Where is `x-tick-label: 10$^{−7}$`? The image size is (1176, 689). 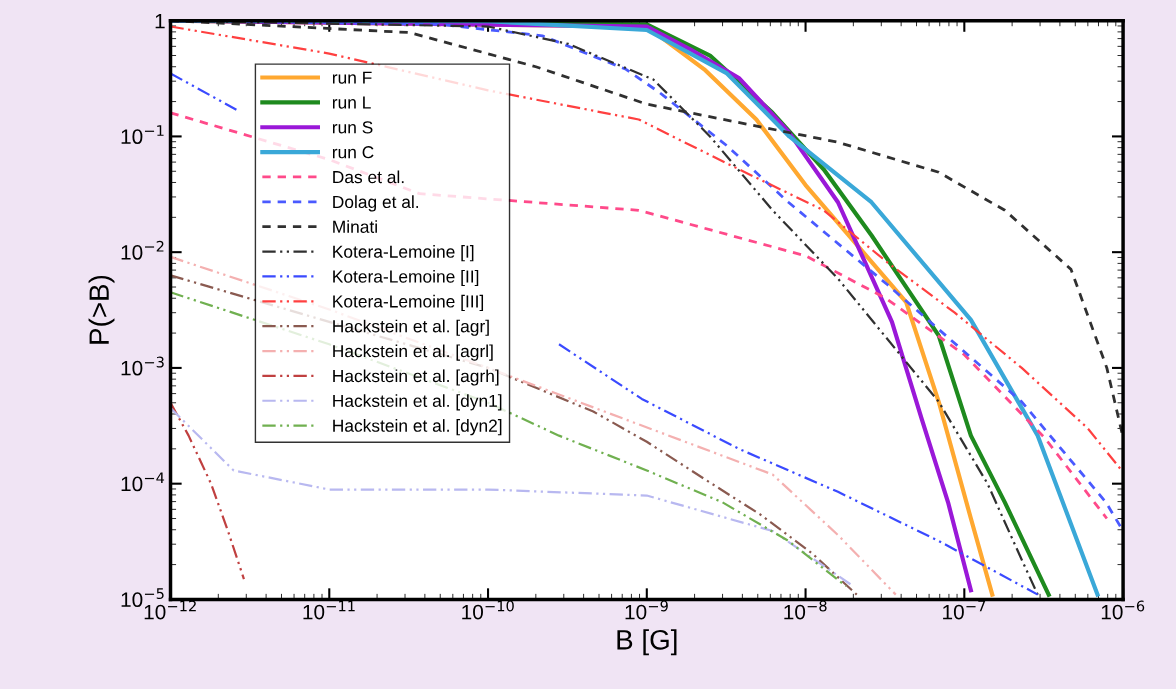 x-tick-label: 10$^{−7}$ is located at coordinates (964, 610).